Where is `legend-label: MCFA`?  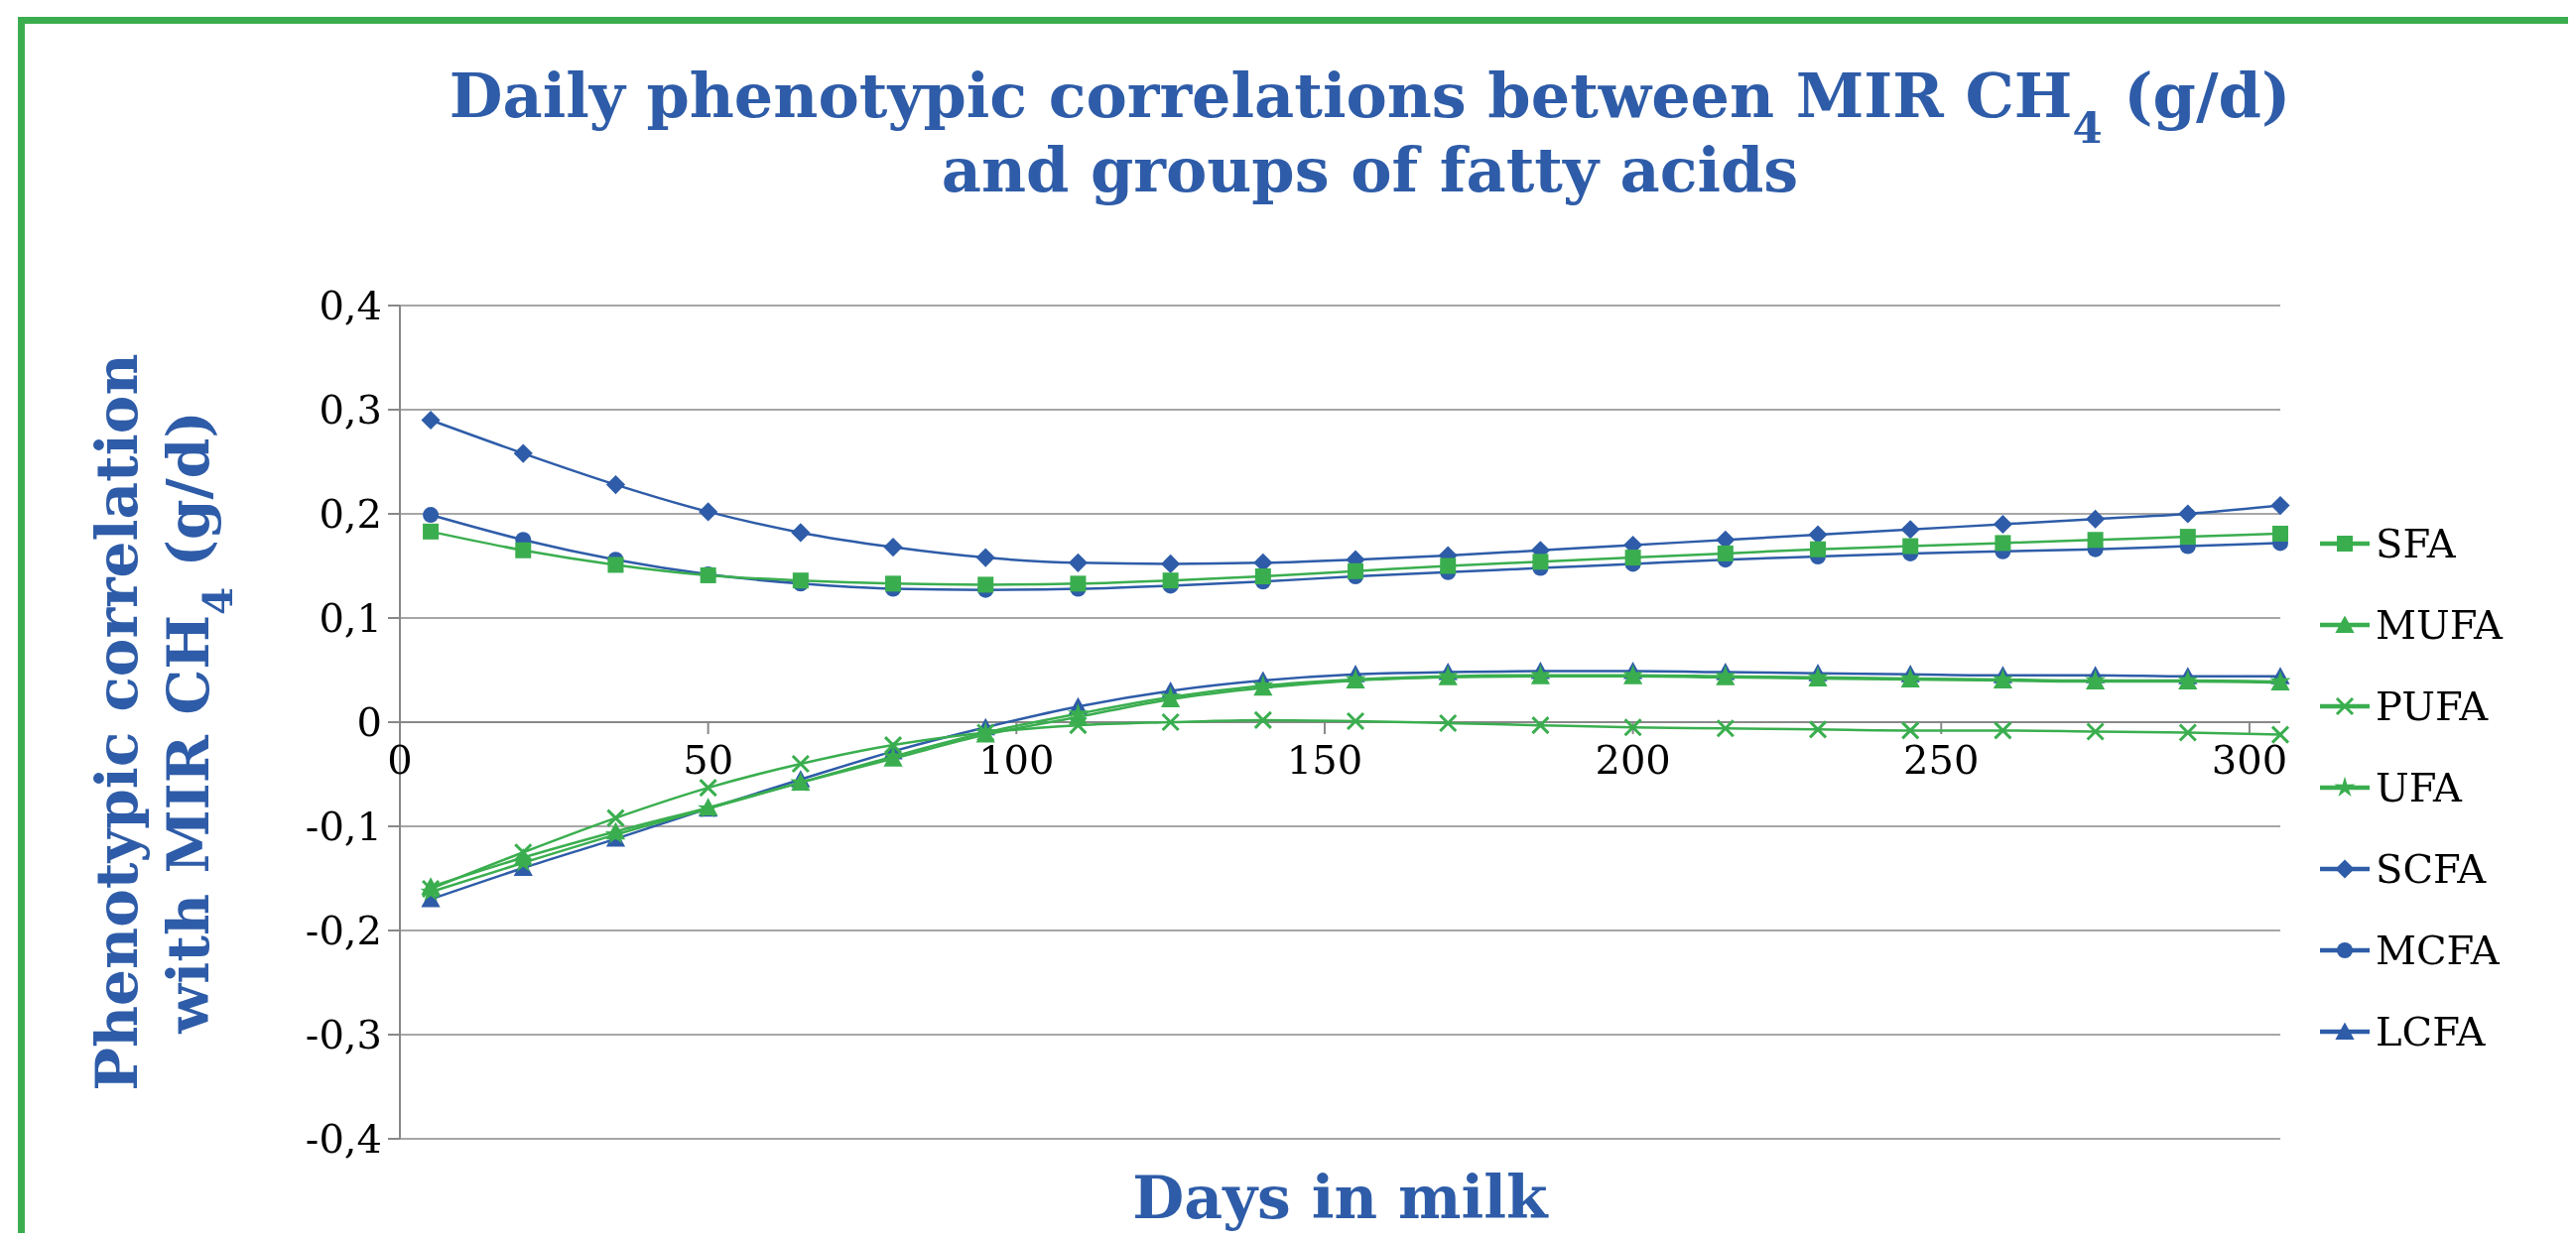 legend-label: MCFA is located at coordinates (2439, 951).